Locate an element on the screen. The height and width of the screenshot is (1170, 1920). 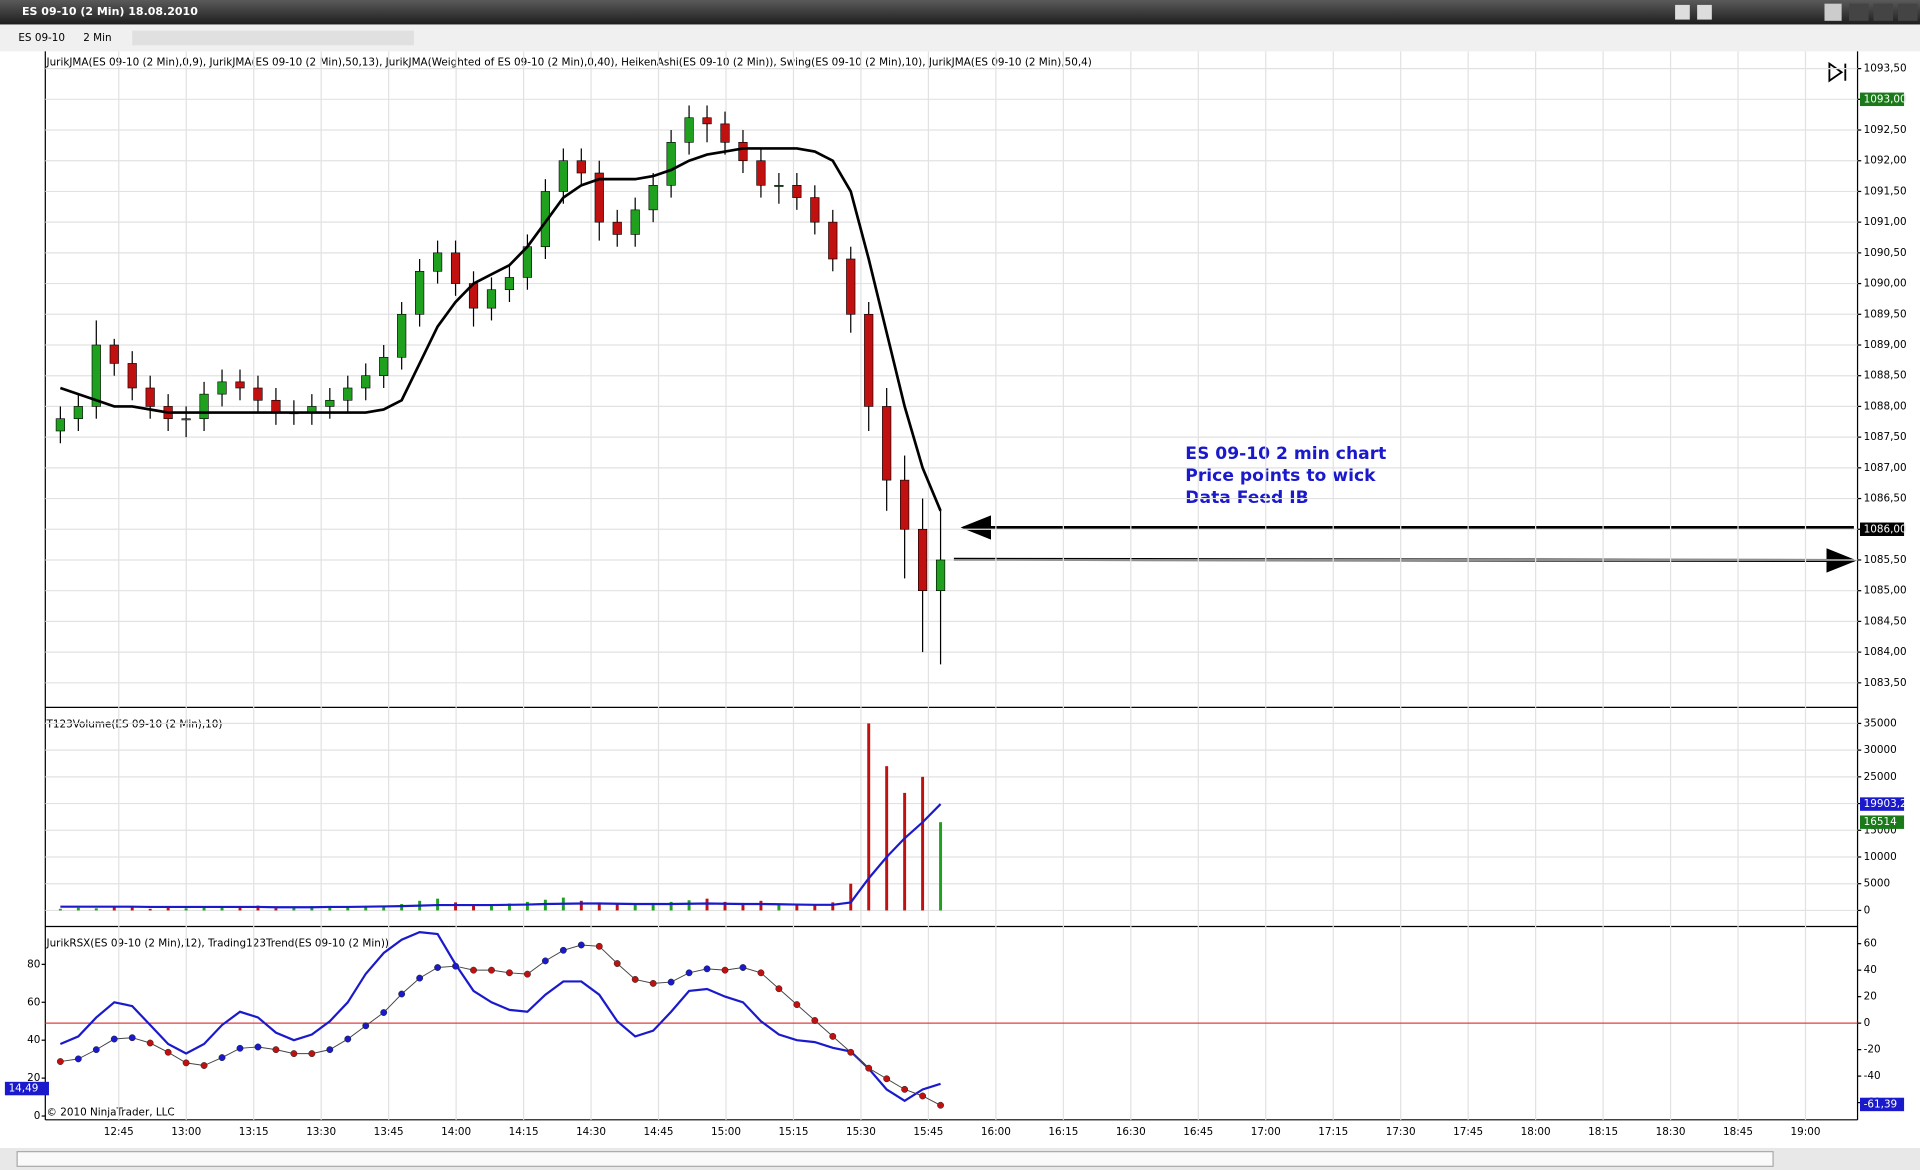
x-tick-label: 15:00 is located at coordinates (726, 1132).